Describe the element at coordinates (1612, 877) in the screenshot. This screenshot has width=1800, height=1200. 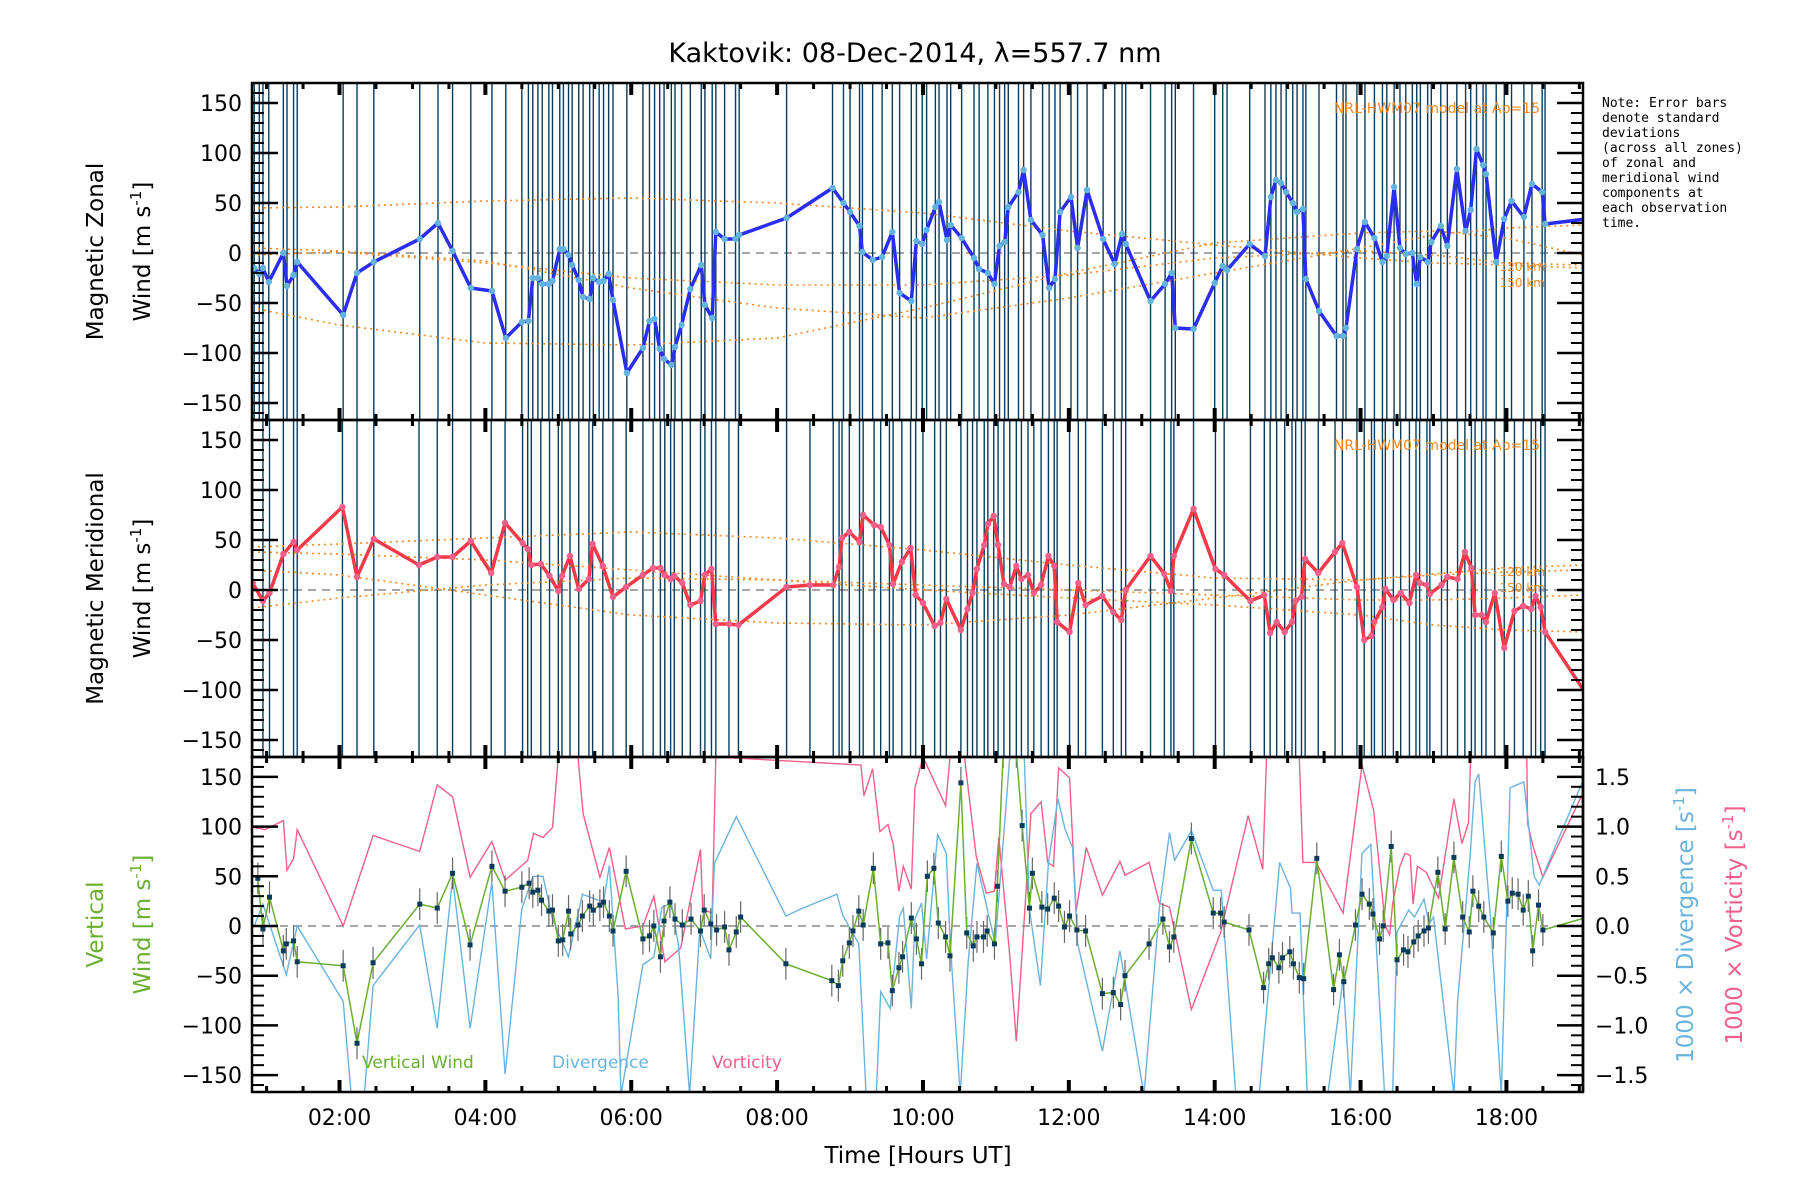
I see `right-tick-label: 0.5` at that location.